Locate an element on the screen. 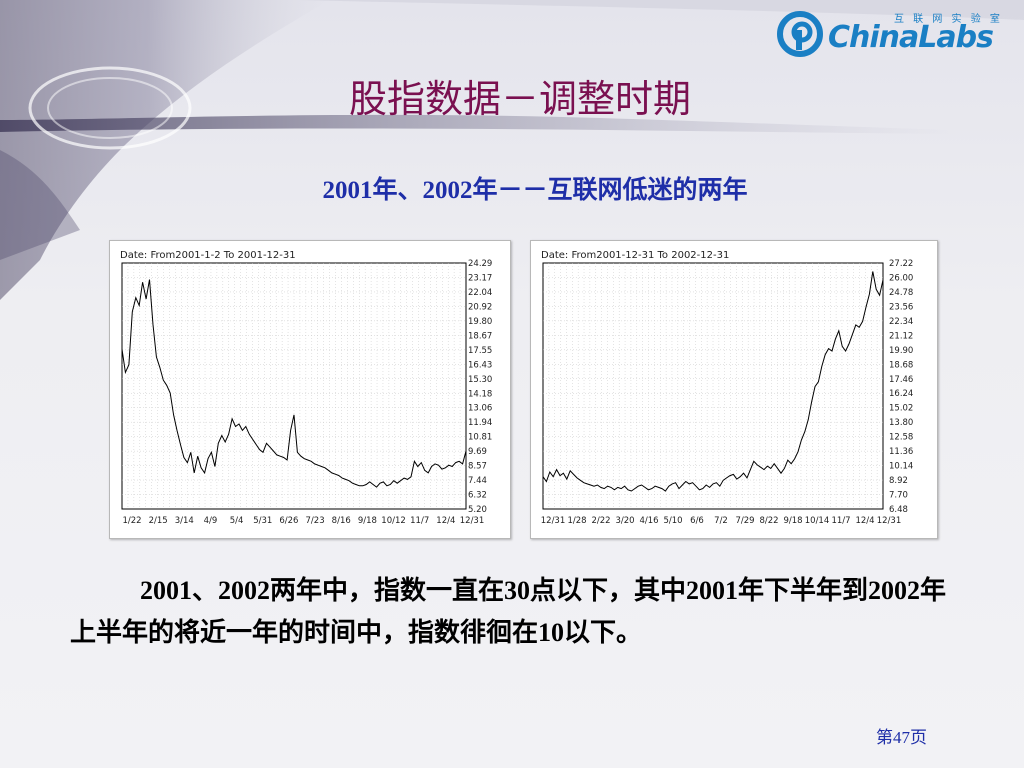 The width and height of the screenshot is (1024, 768). x-tick-label: 10/14 is located at coordinates (817, 521).